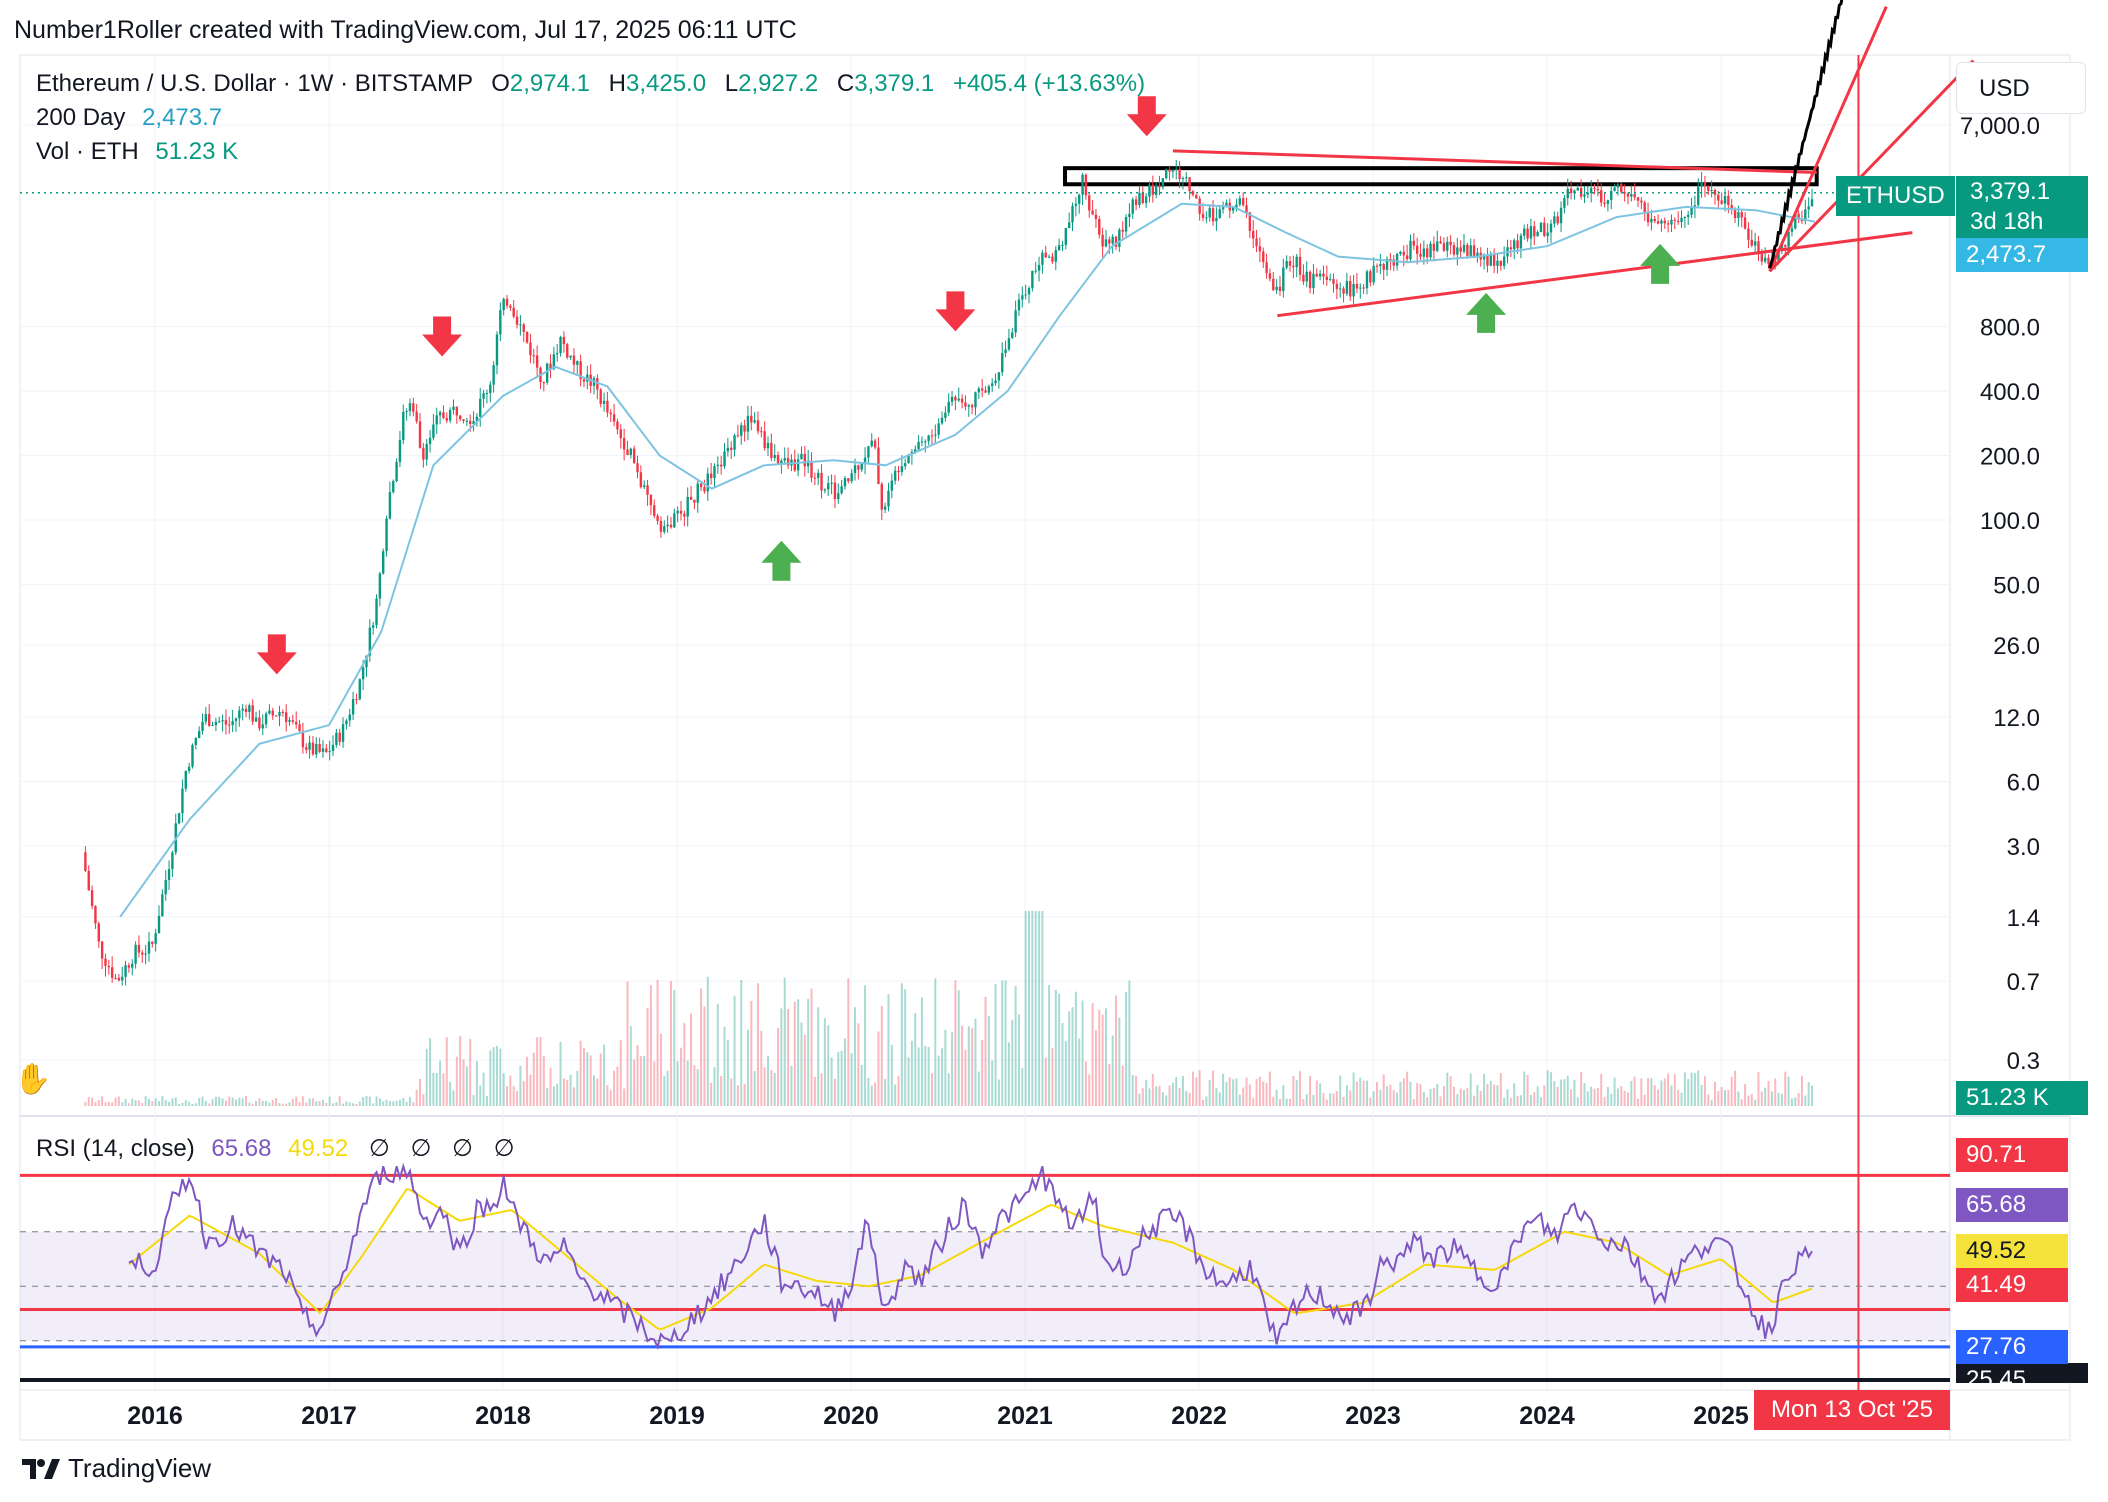 The height and width of the screenshot is (1502, 2108). What do you see at coordinates (442, 336) in the screenshot?
I see `down-arrow-icon` at bounding box center [442, 336].